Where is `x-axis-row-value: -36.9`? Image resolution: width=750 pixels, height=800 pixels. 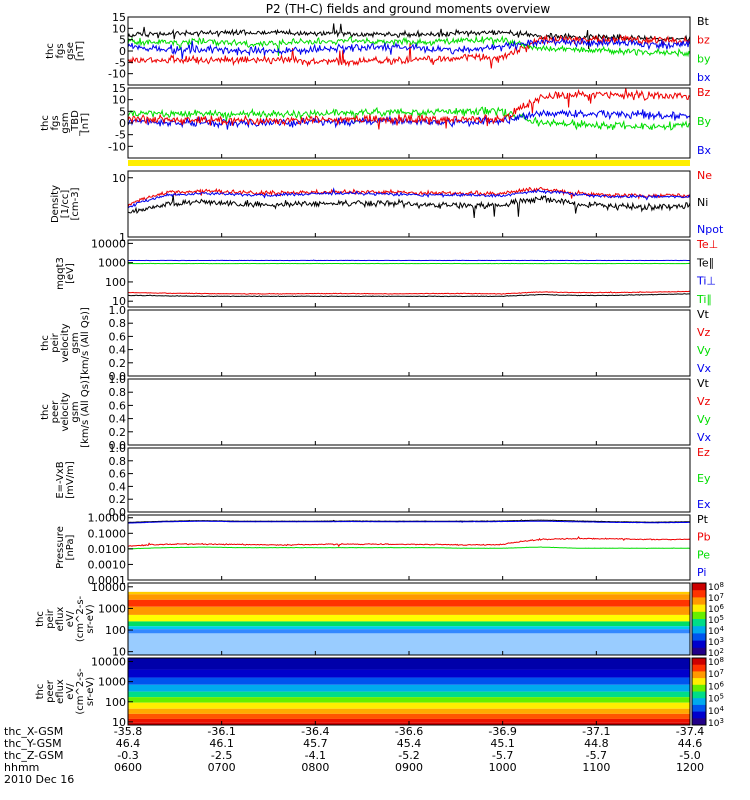
x-axis-row-value: -36.9 is located at coordinates (502, 731).